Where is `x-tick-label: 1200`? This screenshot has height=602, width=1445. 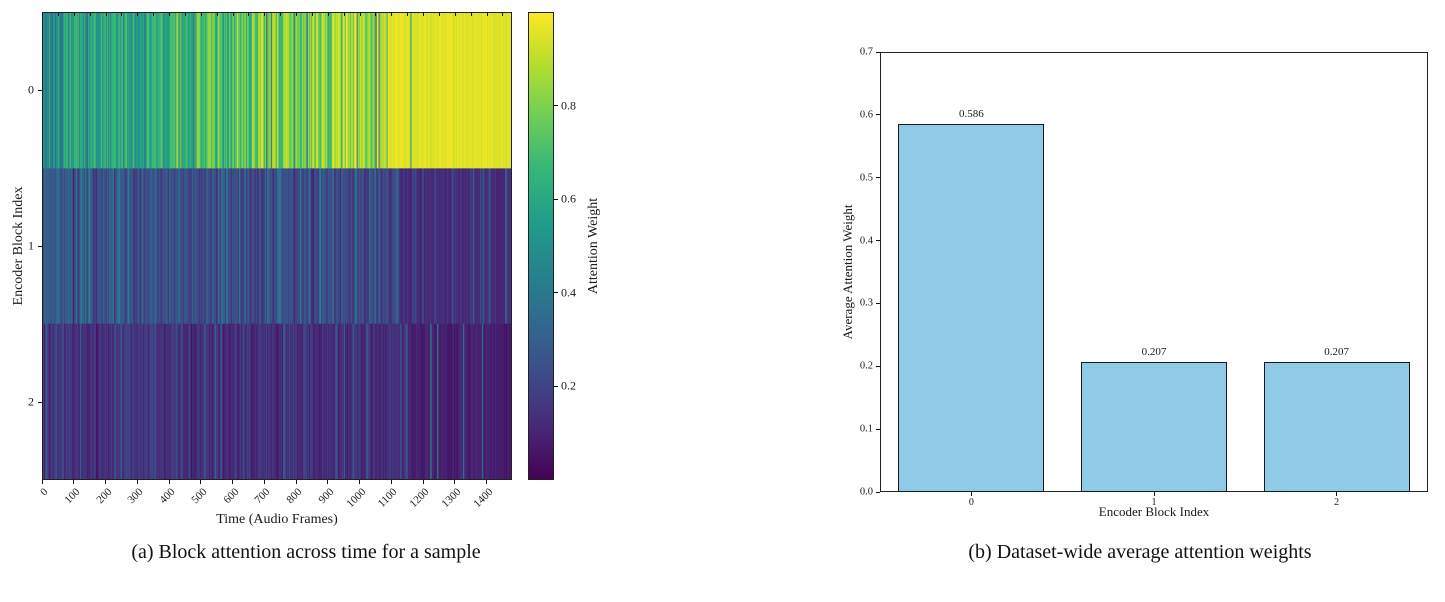
x-tick-label: 1200 is located at coordinates (419, 498).